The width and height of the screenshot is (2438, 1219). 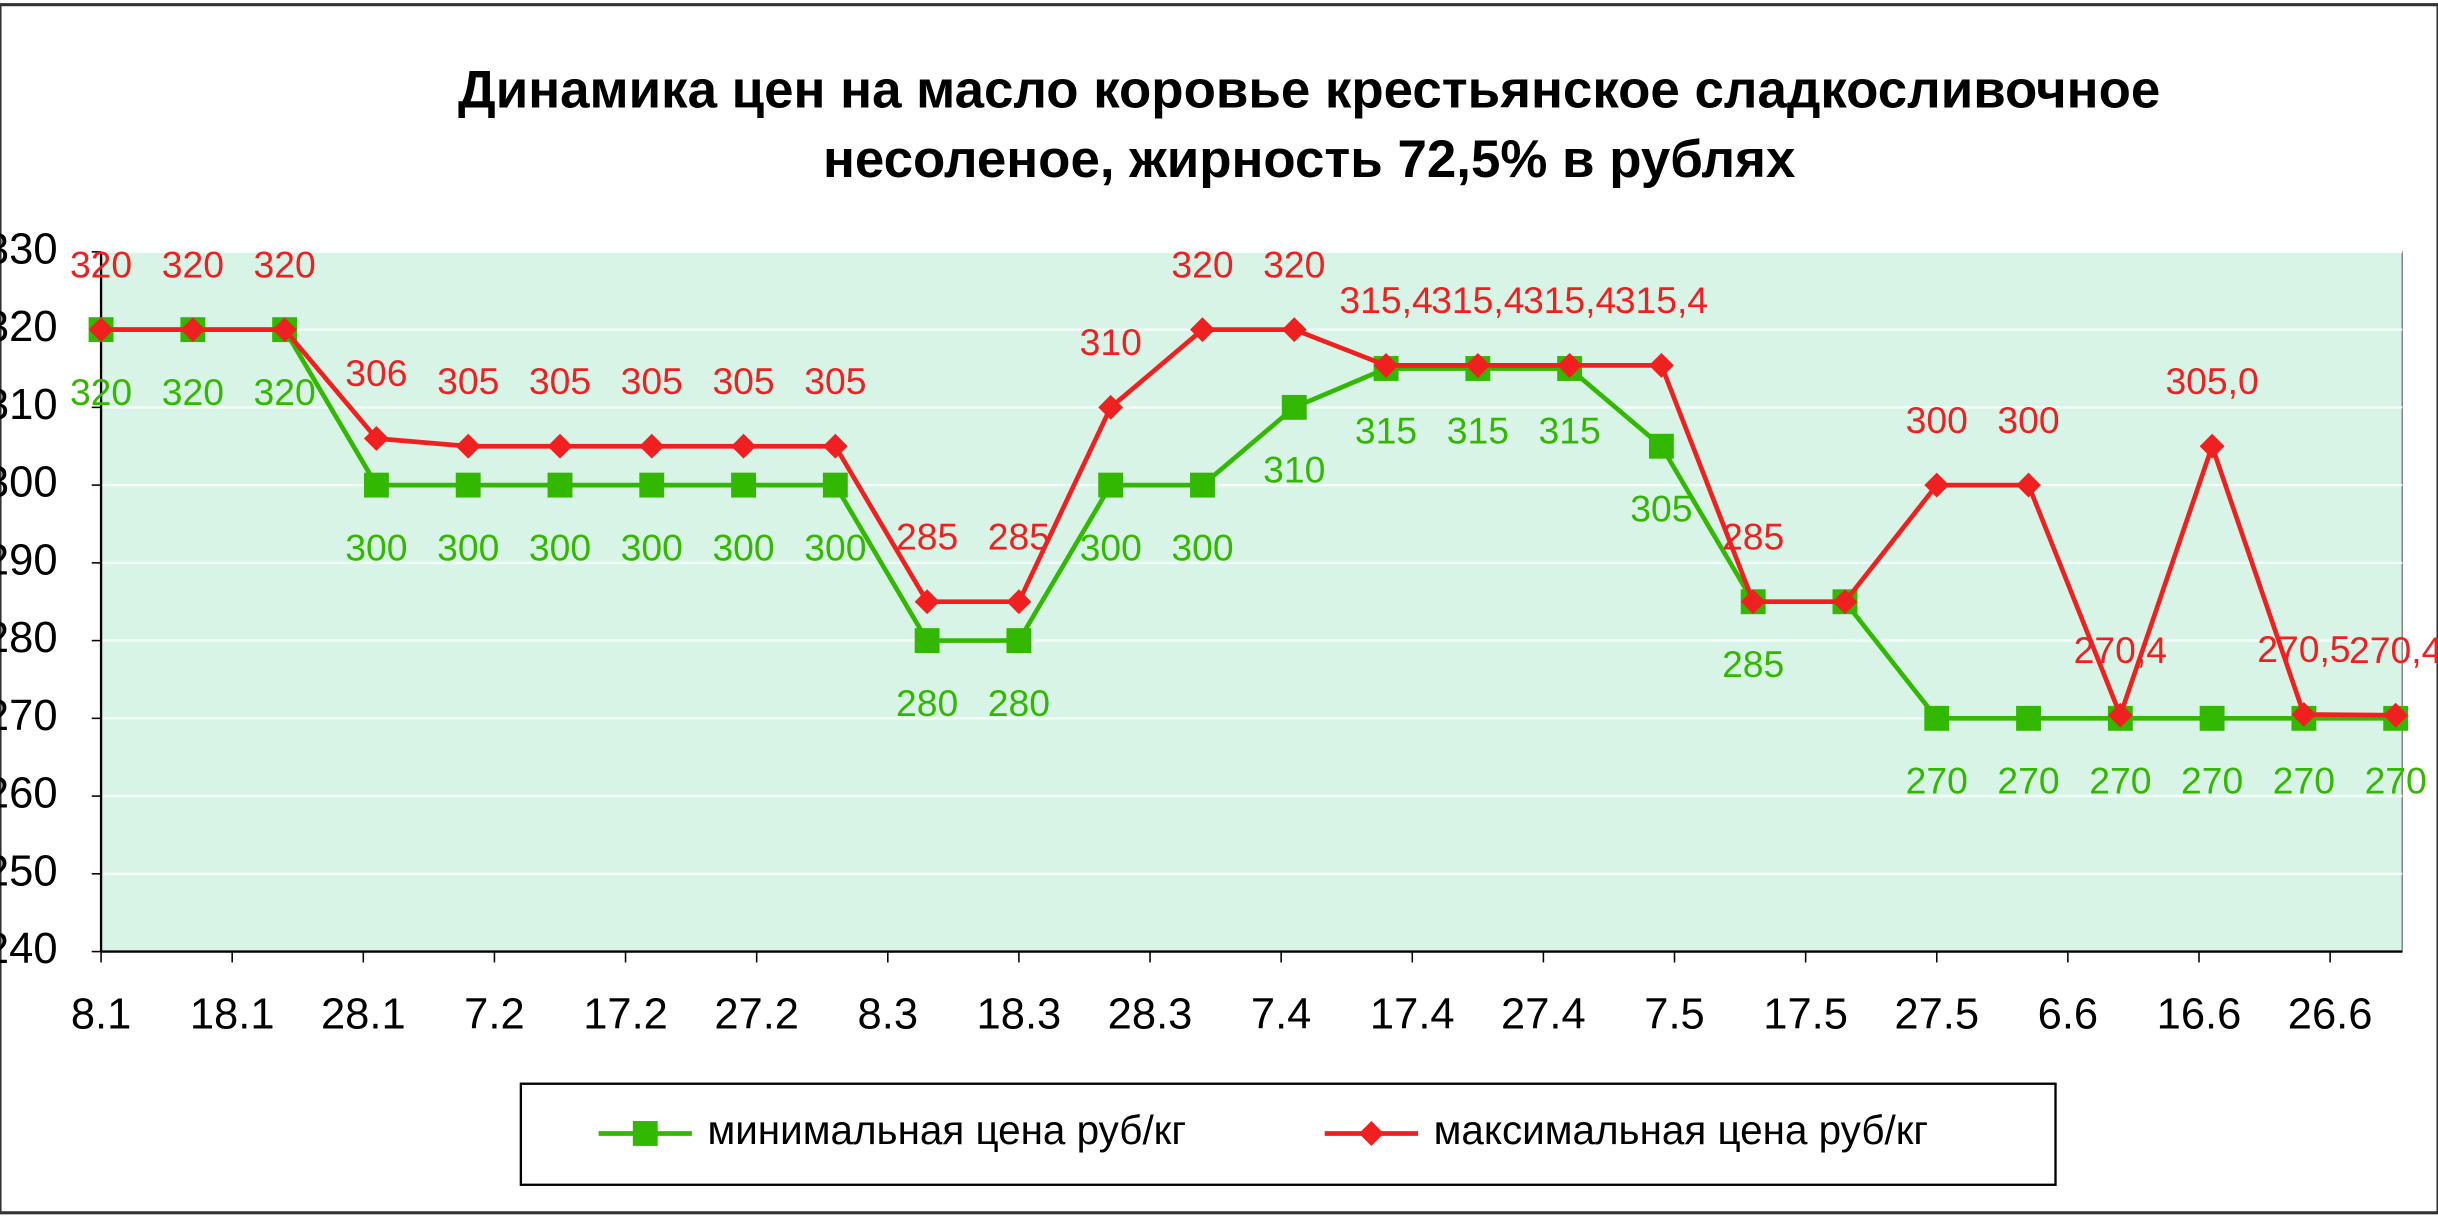 What do you see at coordinates (29, 638) in the screenshot?
I see `y-tick-label: 280` at bounding box center [29, 638].